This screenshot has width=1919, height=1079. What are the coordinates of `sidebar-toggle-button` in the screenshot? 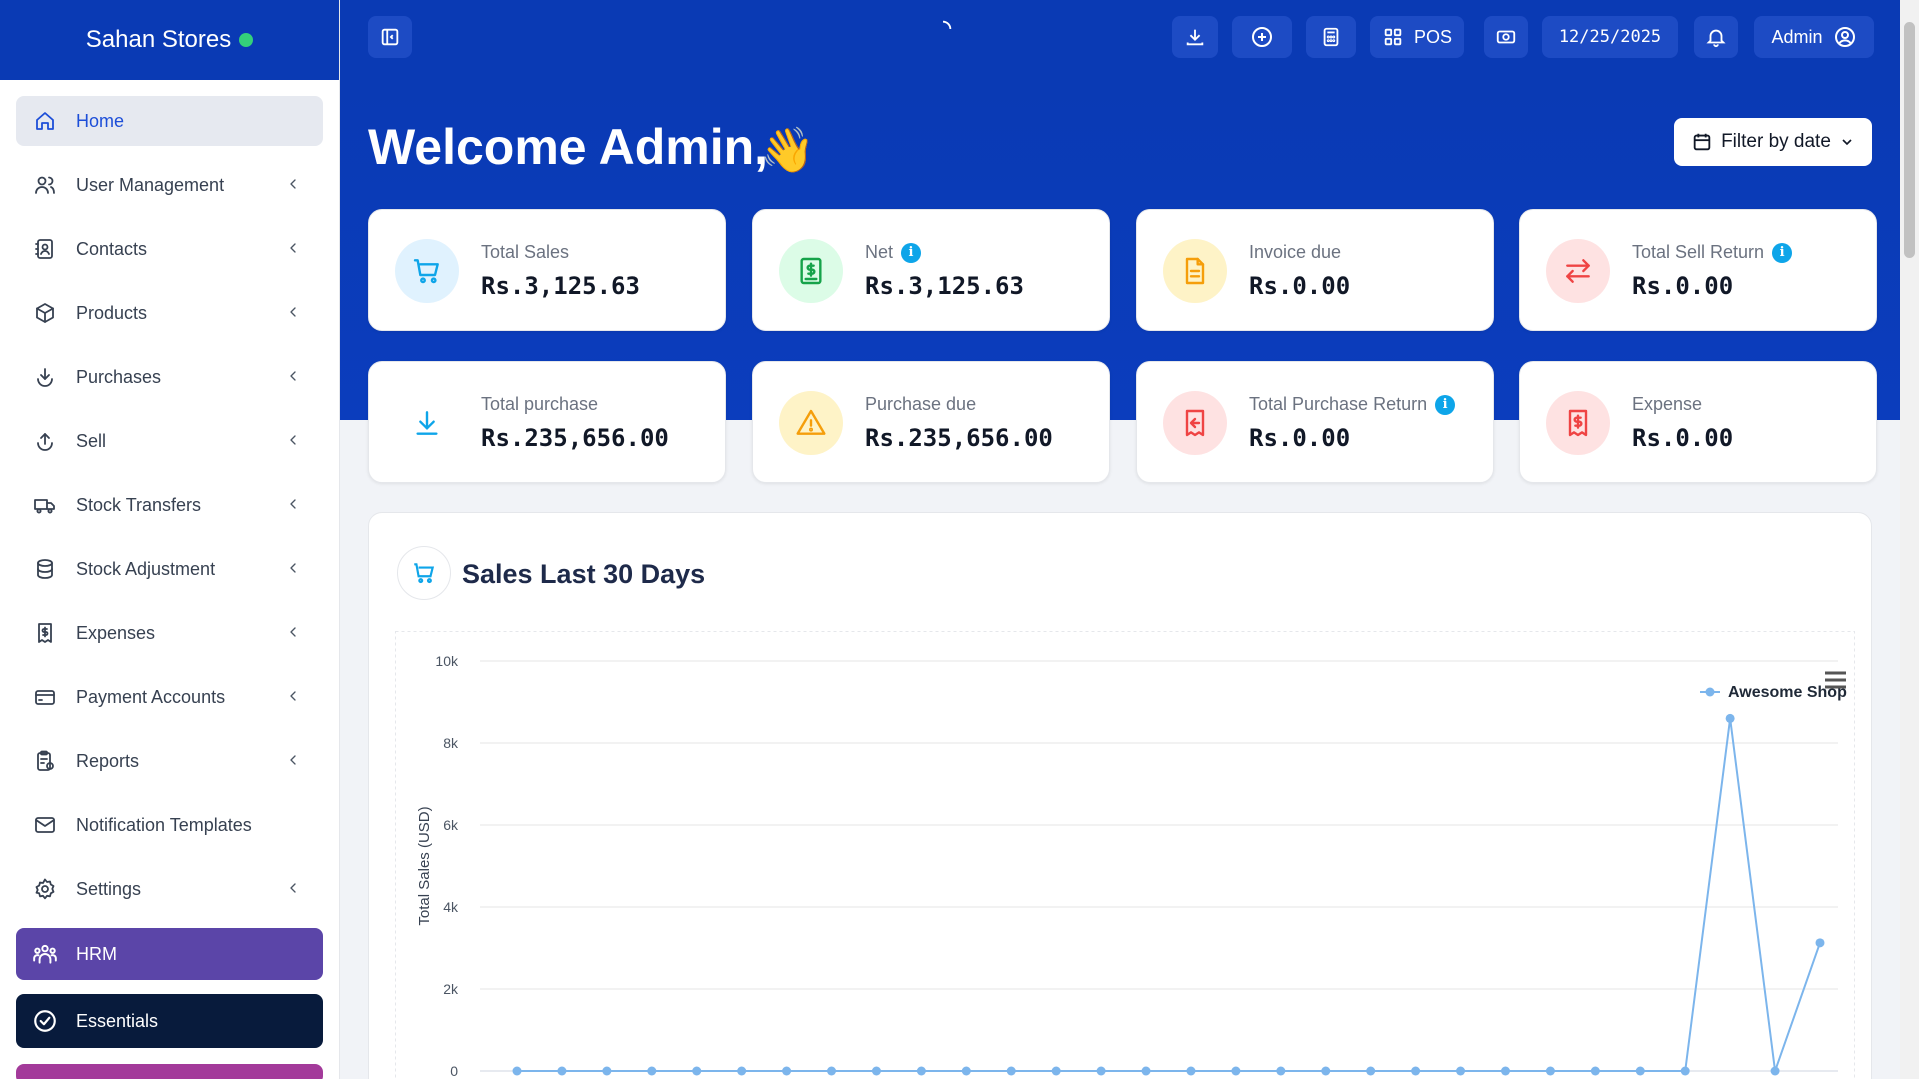 It's located at (390, 37).